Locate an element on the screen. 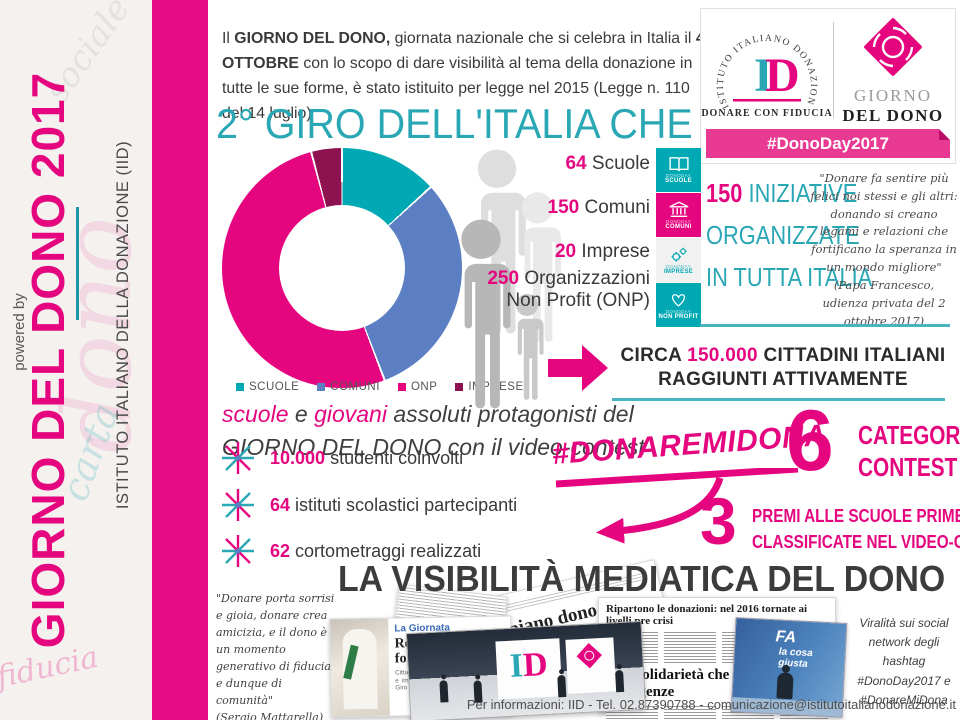  badge-label: SCUOLE is located at coordinates (678, 181).